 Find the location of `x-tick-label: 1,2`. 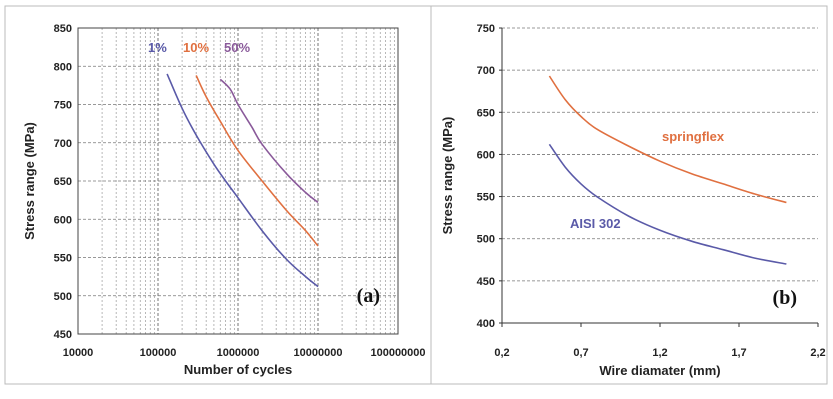

x-tick-label: 1,2 is located at coordinates (659, 353).